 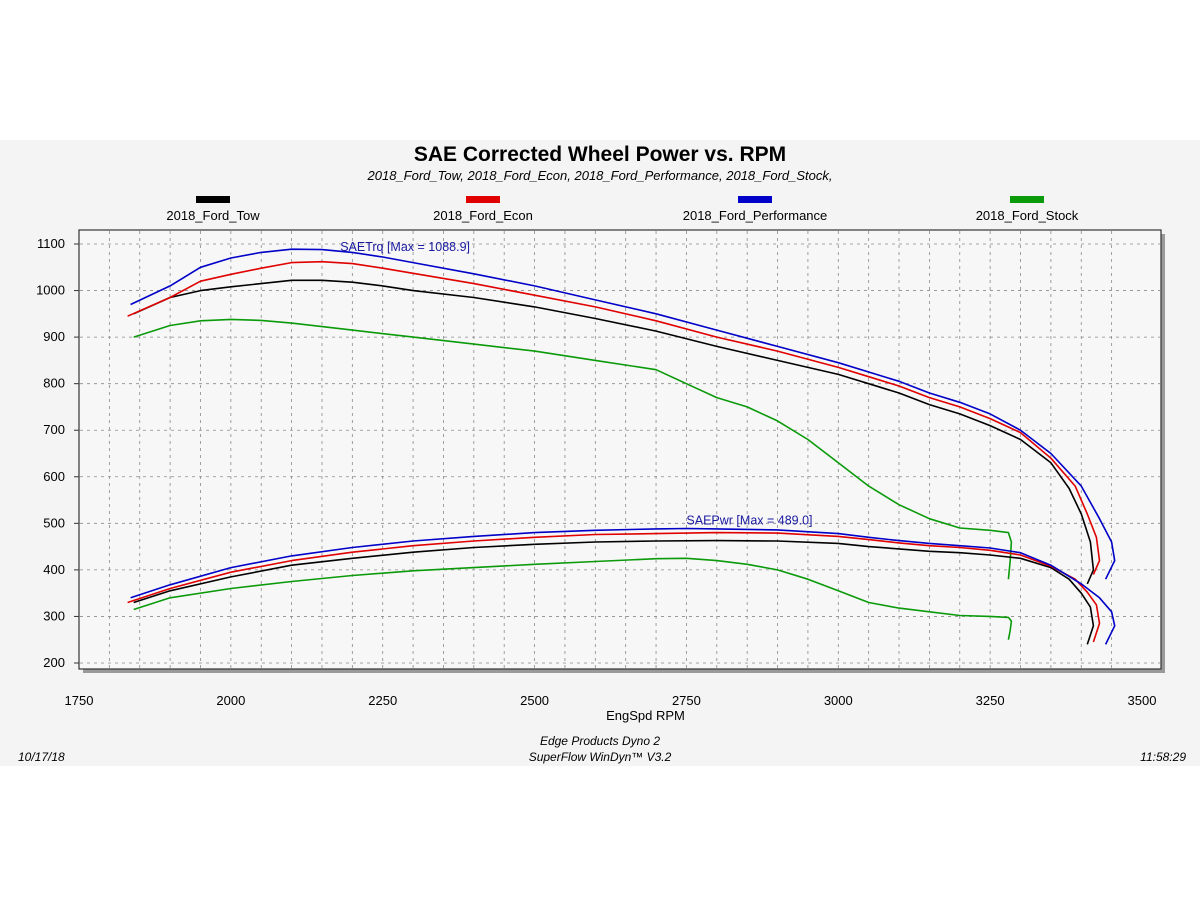 I want to click on series-line-2018-ford-performance-saepwr, so click(x=623, y=586).